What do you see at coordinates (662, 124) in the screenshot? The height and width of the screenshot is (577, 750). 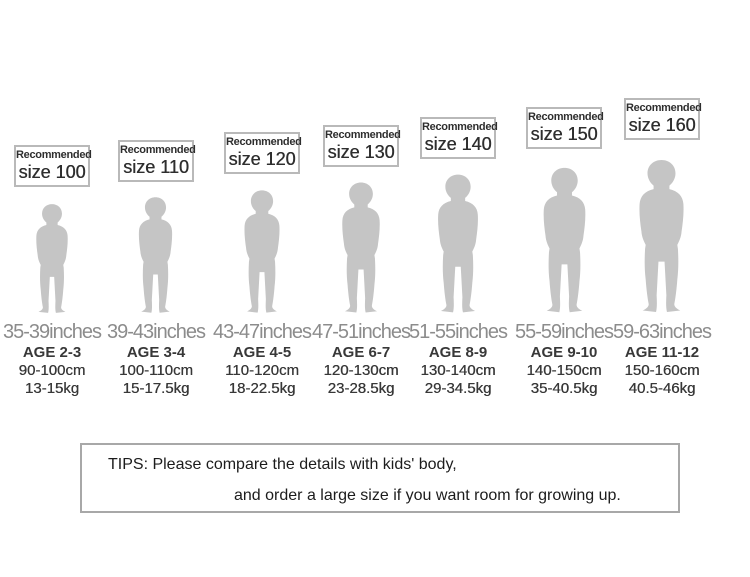 I see `size-label: size 160` at bounding box center [662, 124].